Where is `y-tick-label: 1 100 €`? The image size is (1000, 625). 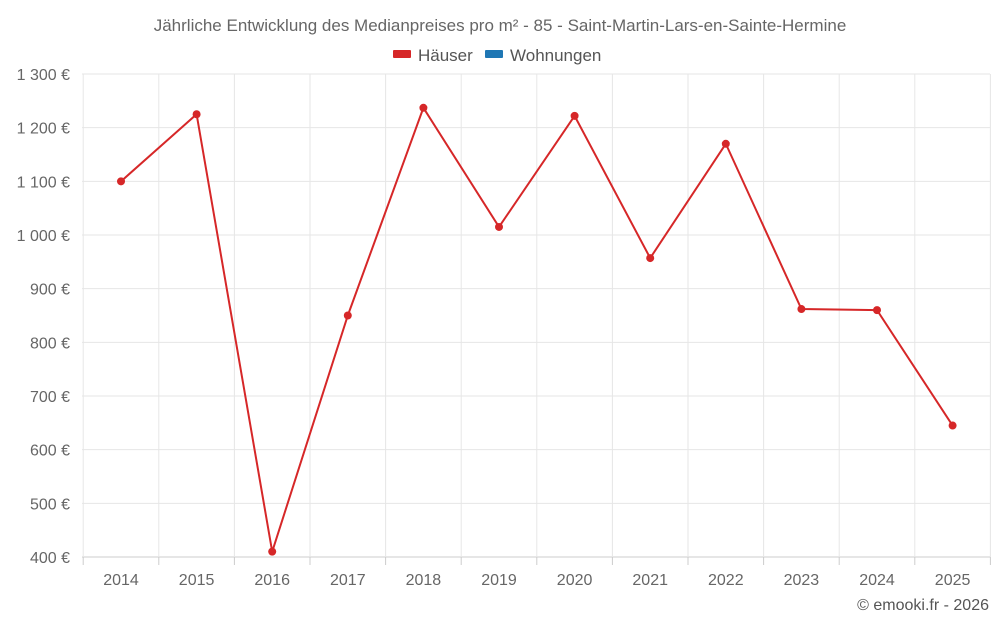 y-tick-label: 1 100 € is located at coordinates (43, 182).